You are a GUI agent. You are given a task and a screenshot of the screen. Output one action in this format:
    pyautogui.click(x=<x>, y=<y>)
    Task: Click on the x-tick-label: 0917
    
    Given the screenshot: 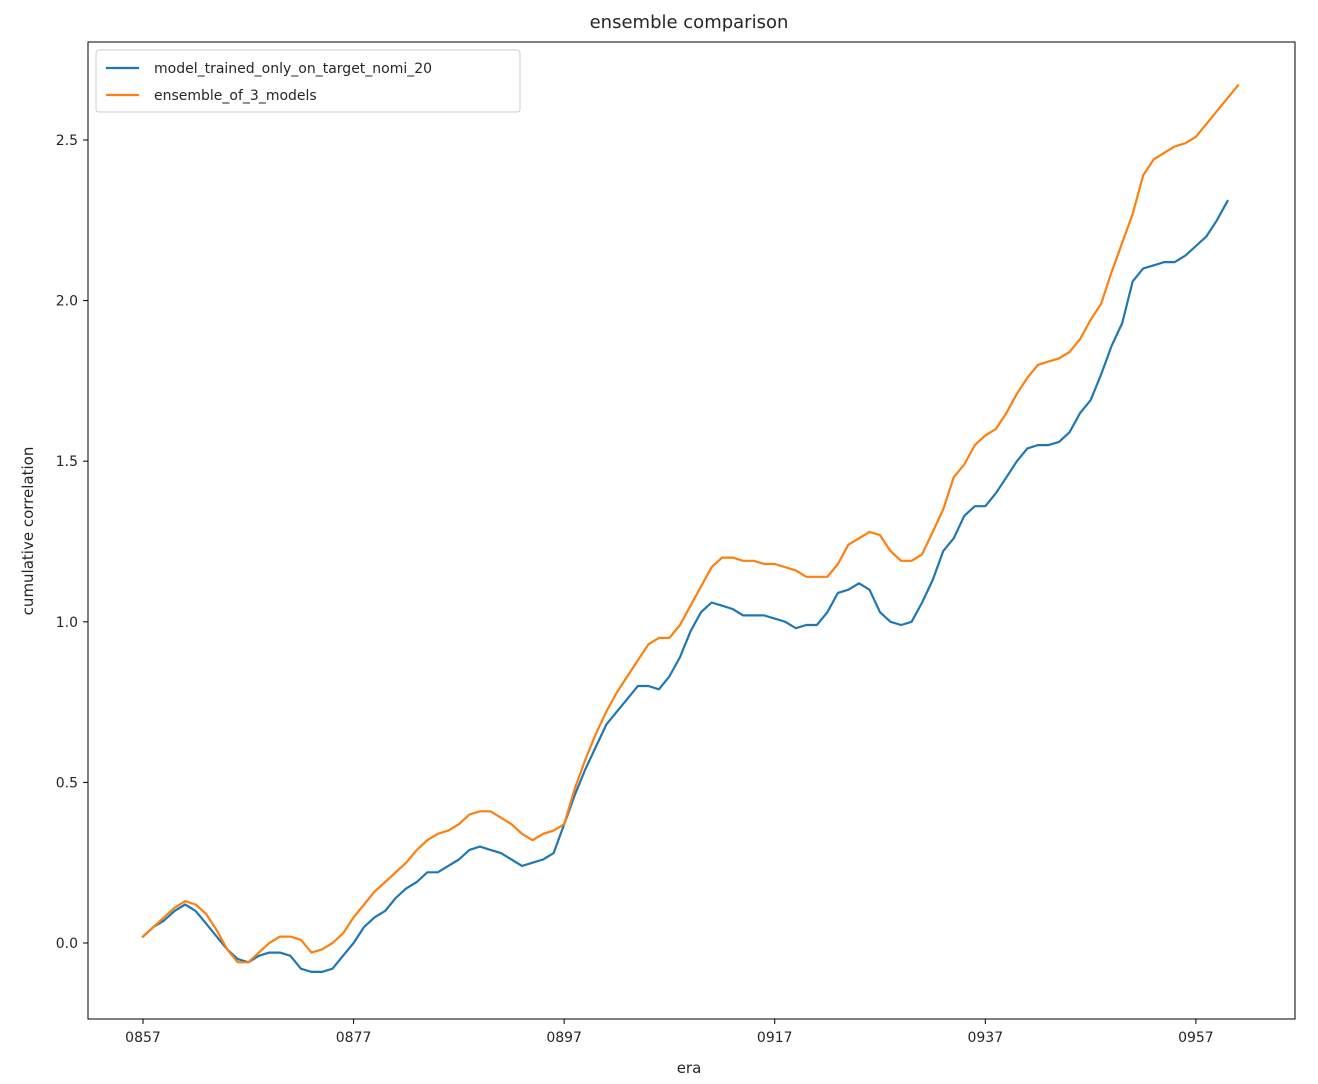 What is the action you would take?
    pyautogui.click(x=775, y=1038)
    